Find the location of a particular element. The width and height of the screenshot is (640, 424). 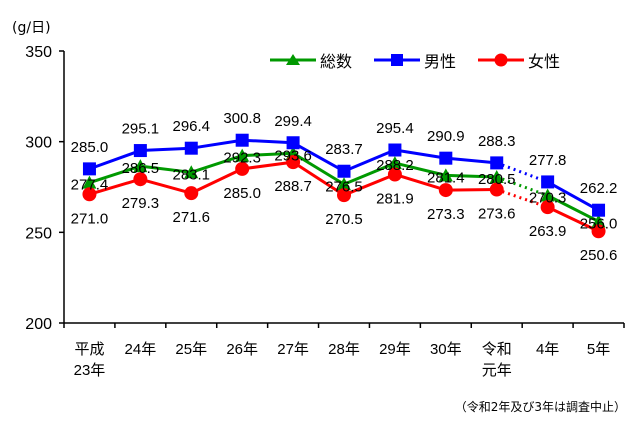

data-label: 288.2 is located at coordinates (395, 165).